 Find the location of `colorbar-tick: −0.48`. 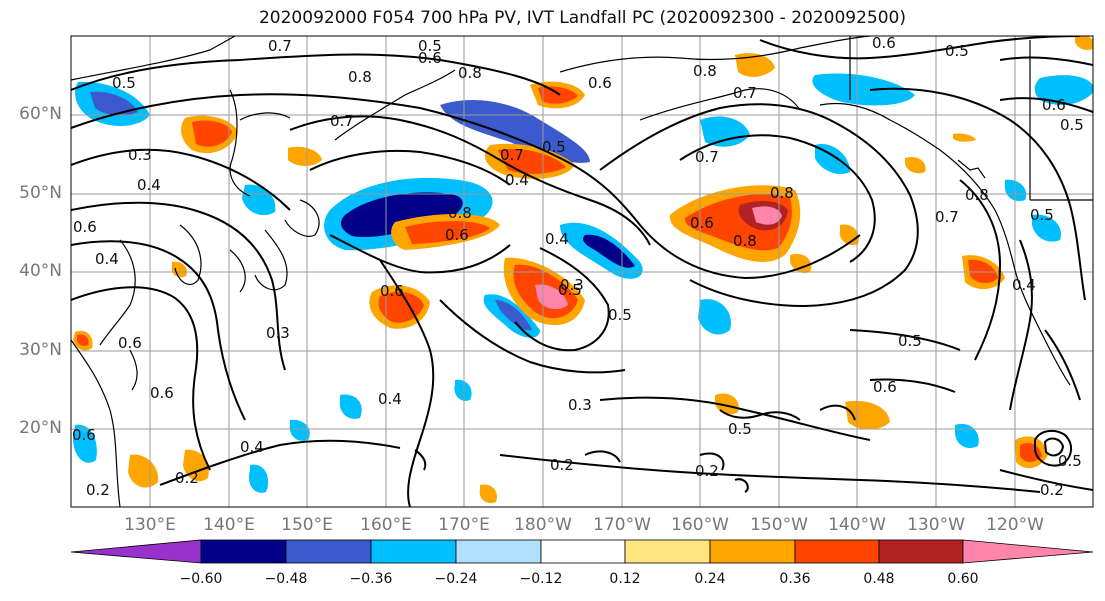

colorbar-tick: −0.48 is located at coordinates (286, 579).